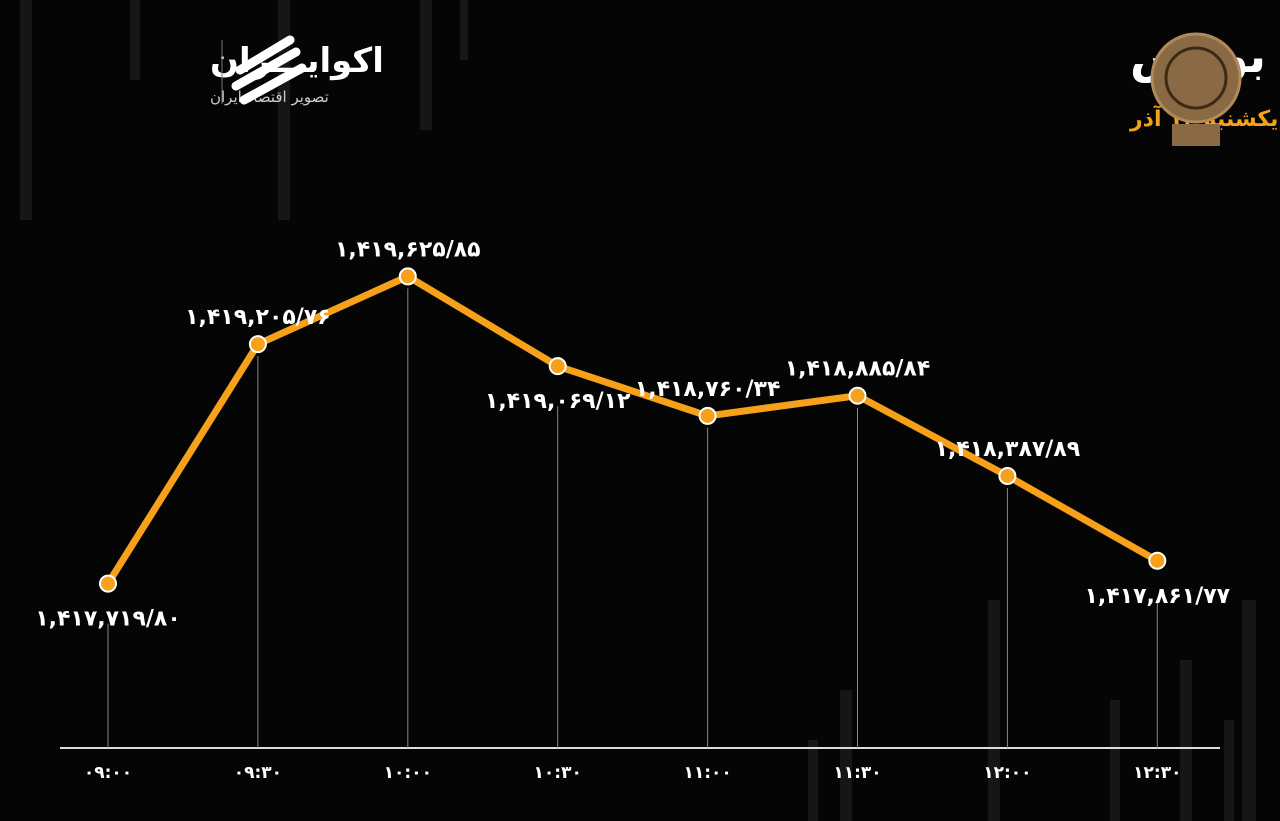 The width and height of the screenshot is (1280, 821). What do you see at coordinates (258, 773) in the screenshot?
I see `x-tick-label: ۰۹:۳۰` at bounding box center [258, 773].